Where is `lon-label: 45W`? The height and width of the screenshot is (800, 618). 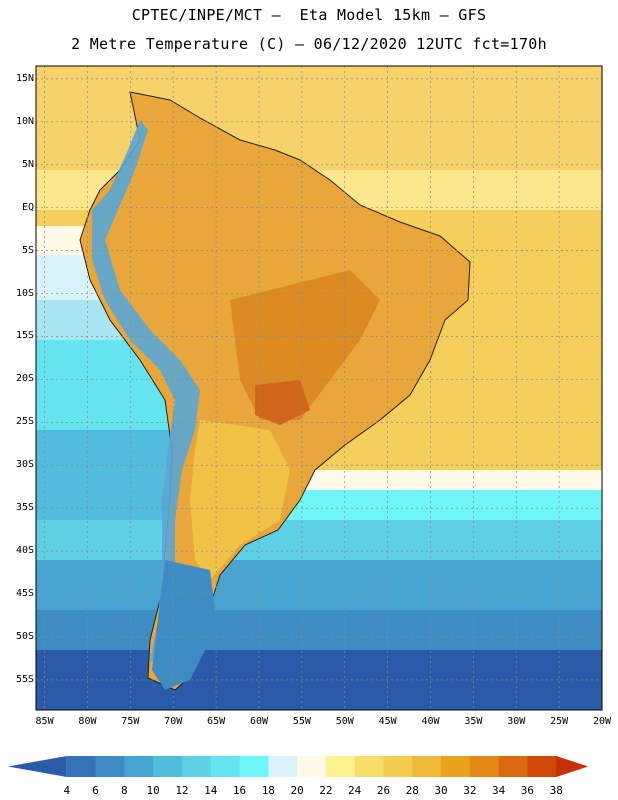
lon-label: 45W is located at coordinates (387, 721).